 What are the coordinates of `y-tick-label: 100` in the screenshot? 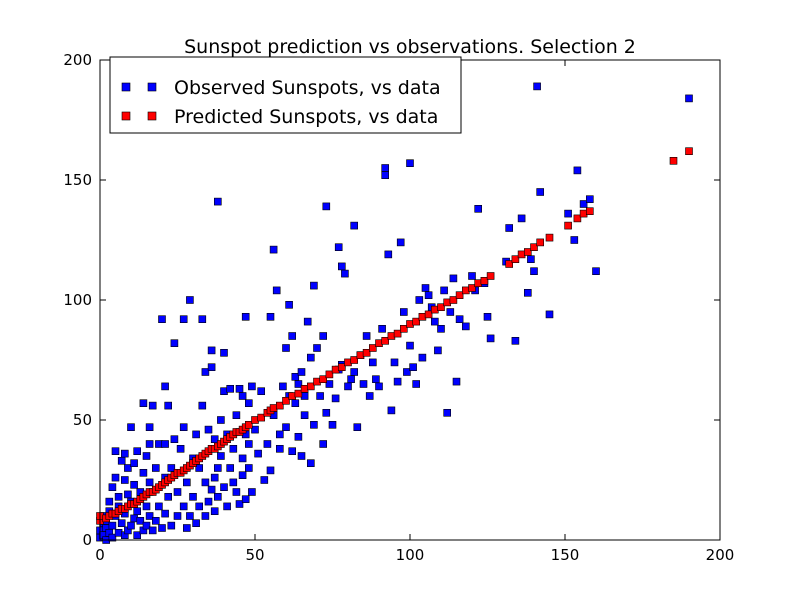 It's located at (77, 300).